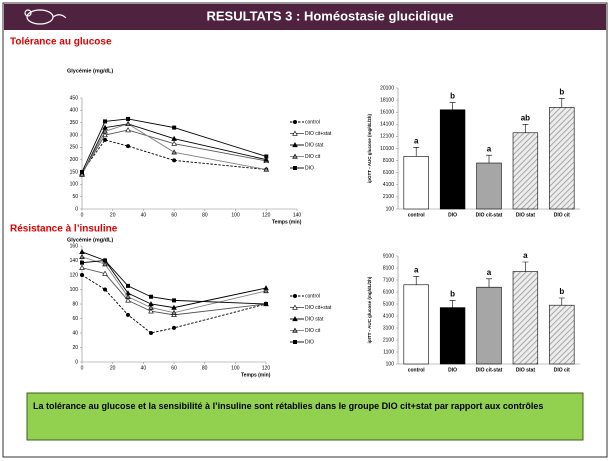  I want to click on y-tick-label: 350, so click(74, 123).